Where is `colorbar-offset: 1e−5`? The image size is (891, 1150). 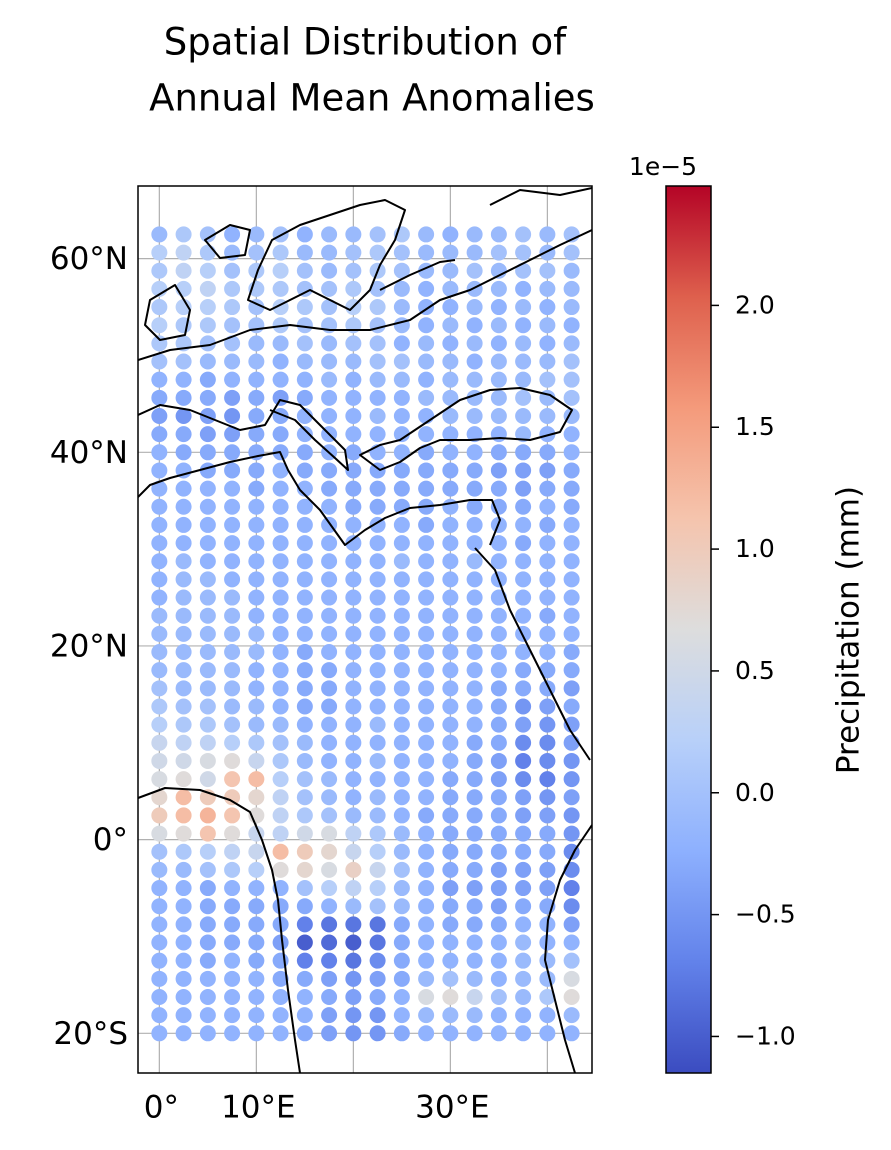
colorbar-offset: 1e−5 is located at coordinates (663, 166).